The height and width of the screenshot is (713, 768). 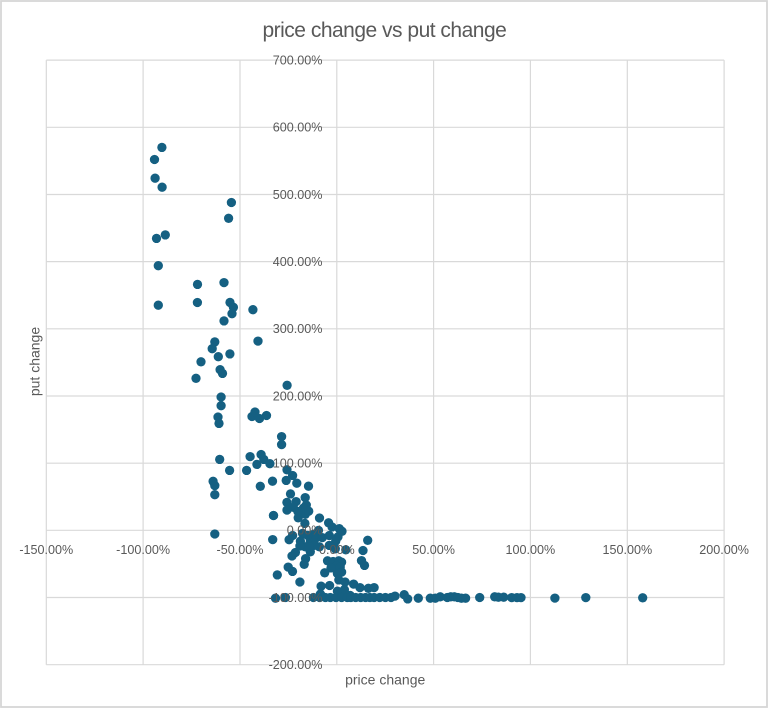 I want to click on svg-text: price change vs put change, so click(x=384, y=30).